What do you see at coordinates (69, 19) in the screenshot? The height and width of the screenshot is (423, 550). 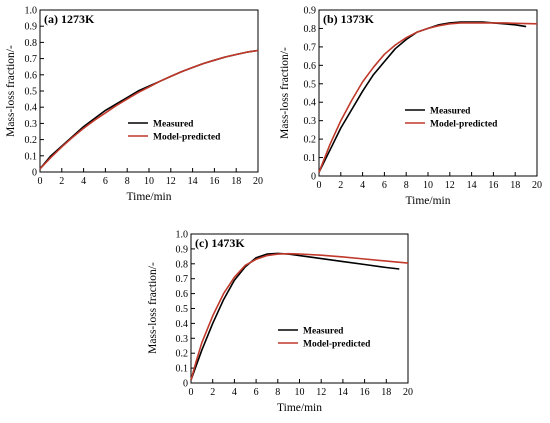 I see `panel-label: (a) 1273K` at bounding box center [69, 19].